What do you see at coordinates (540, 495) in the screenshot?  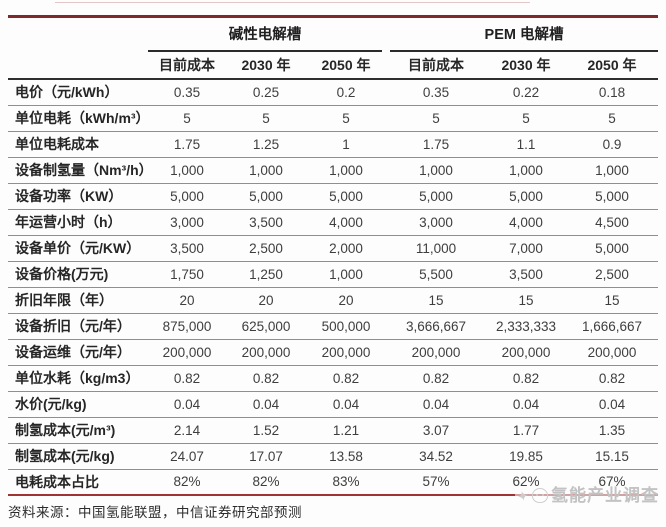 I see `watermark-panda-face-icon` at bounding box center [540, 495].